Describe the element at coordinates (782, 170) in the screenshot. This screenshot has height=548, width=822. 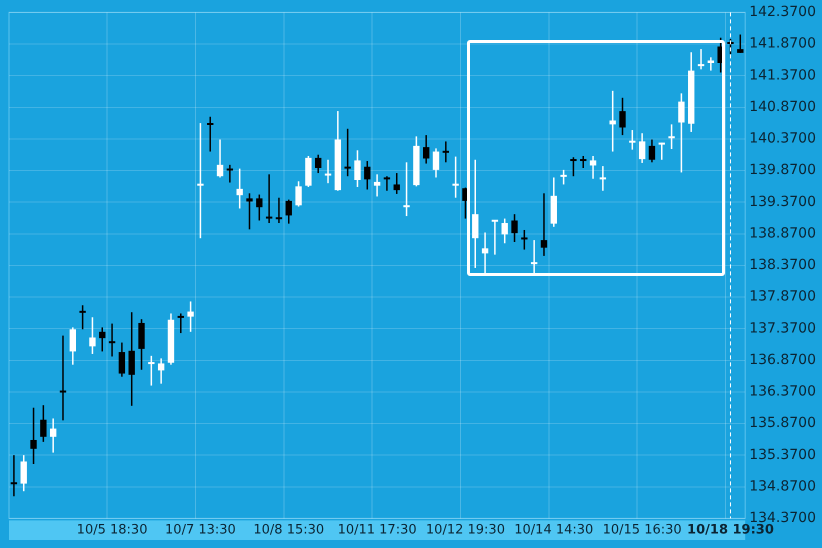
I see `y-tick-label: 139.8700` at that location.